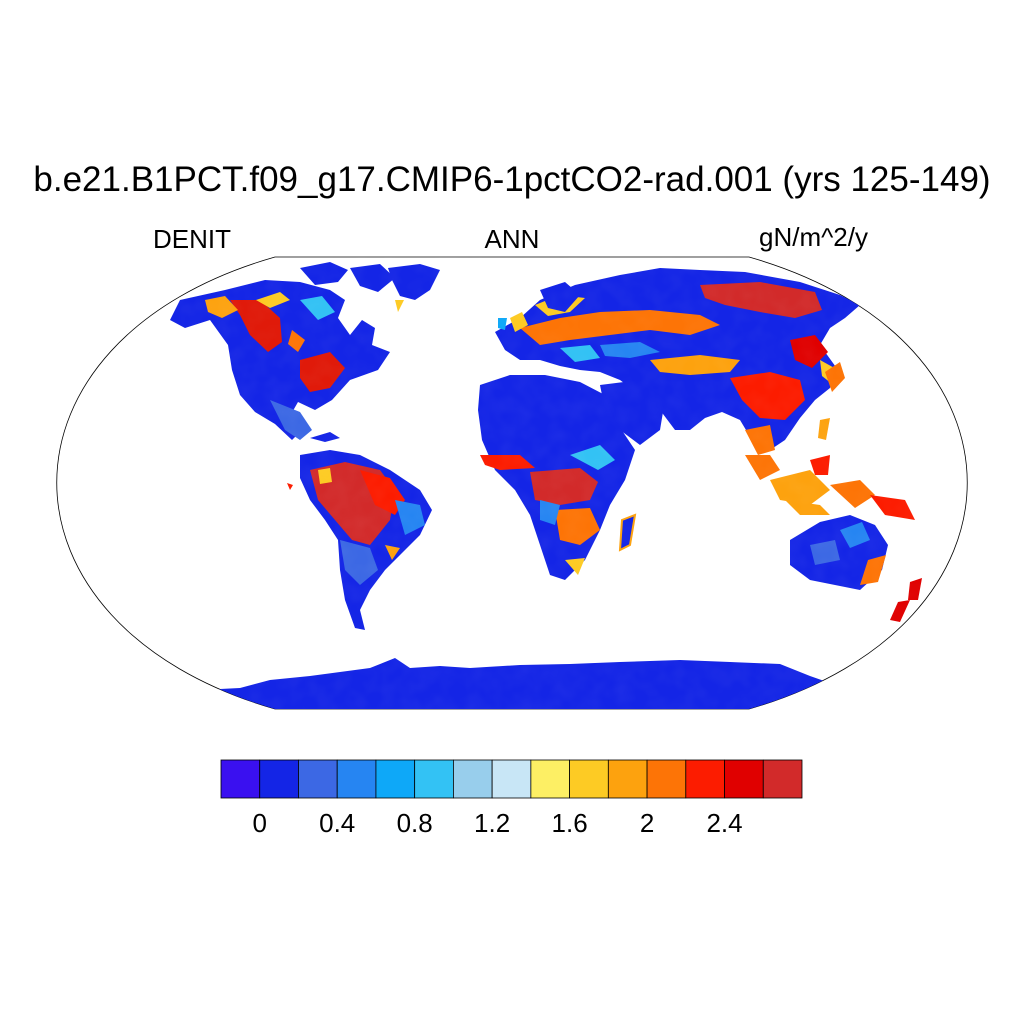 This screenshot has height=1024, width=1024. What do you see at coordinates (259, 823) in the screenshot?
I see `colorbar-tick-label: 0` at bounding box center [259, 823].